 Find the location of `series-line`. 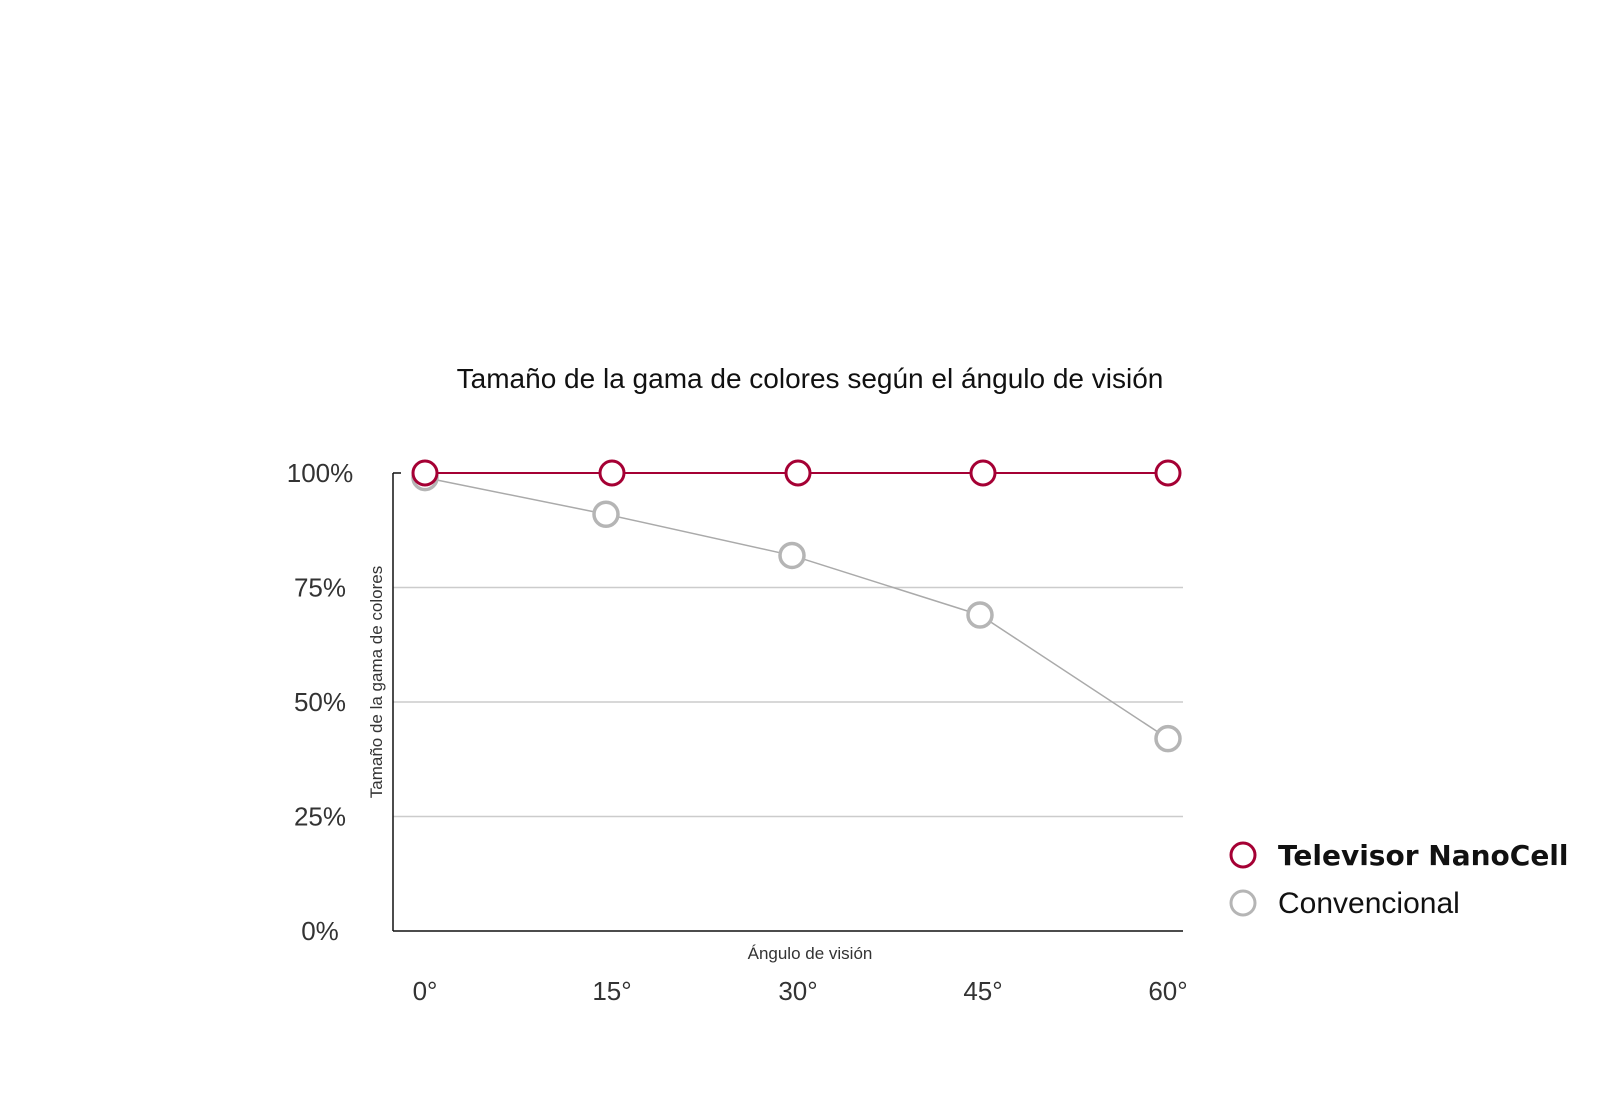

series-line is located at coordinates (796, 608).